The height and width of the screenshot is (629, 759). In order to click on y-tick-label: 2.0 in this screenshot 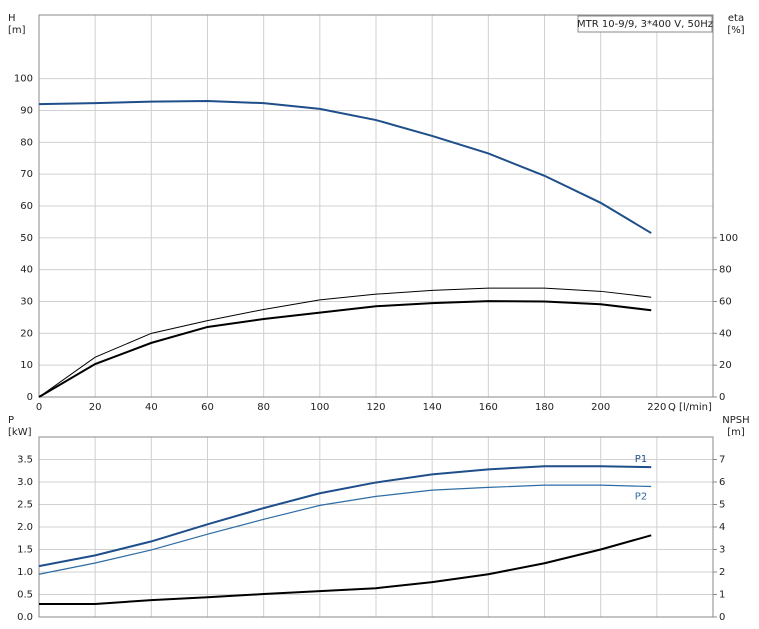, I will do `click(25, 527)`.